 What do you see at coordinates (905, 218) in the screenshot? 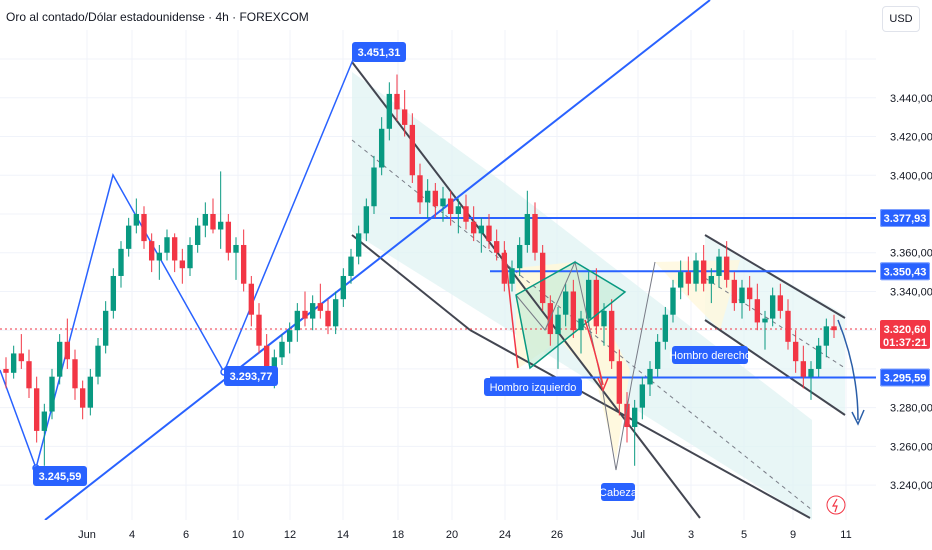
I see `price-tag: 3.377,93` at bounding box center [905, 218].